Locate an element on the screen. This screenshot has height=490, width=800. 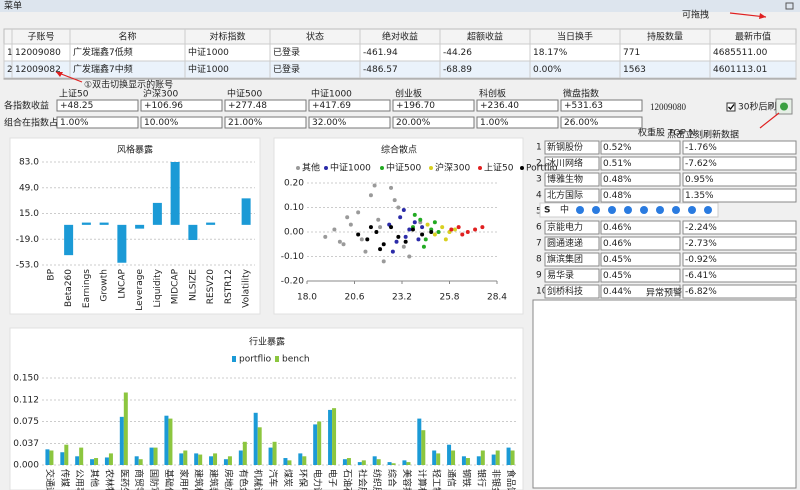
legend-label: bench is located at coordinates (296, 360).